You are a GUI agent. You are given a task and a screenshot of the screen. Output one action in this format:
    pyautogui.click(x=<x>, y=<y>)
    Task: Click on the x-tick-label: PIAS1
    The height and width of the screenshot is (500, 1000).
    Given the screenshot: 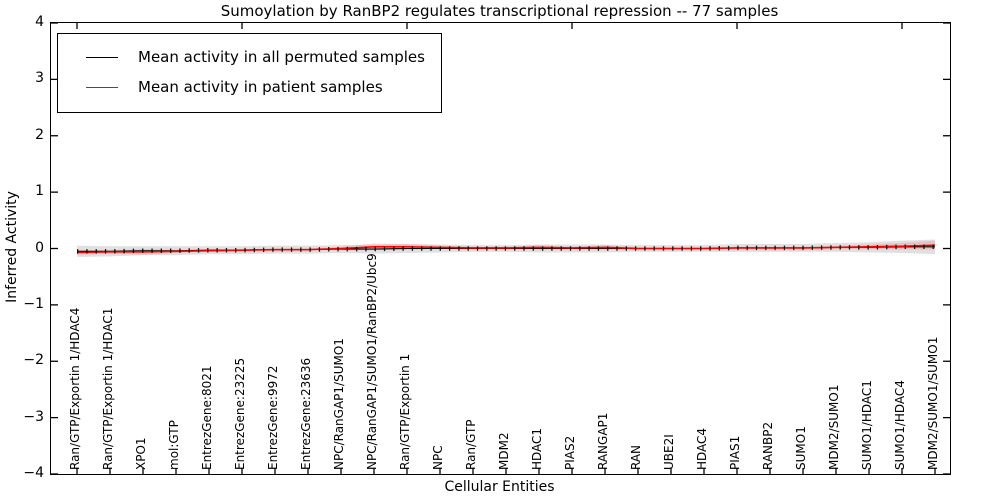 What is the action you would take?
    pyautogui.click(x=735, y=452)
    